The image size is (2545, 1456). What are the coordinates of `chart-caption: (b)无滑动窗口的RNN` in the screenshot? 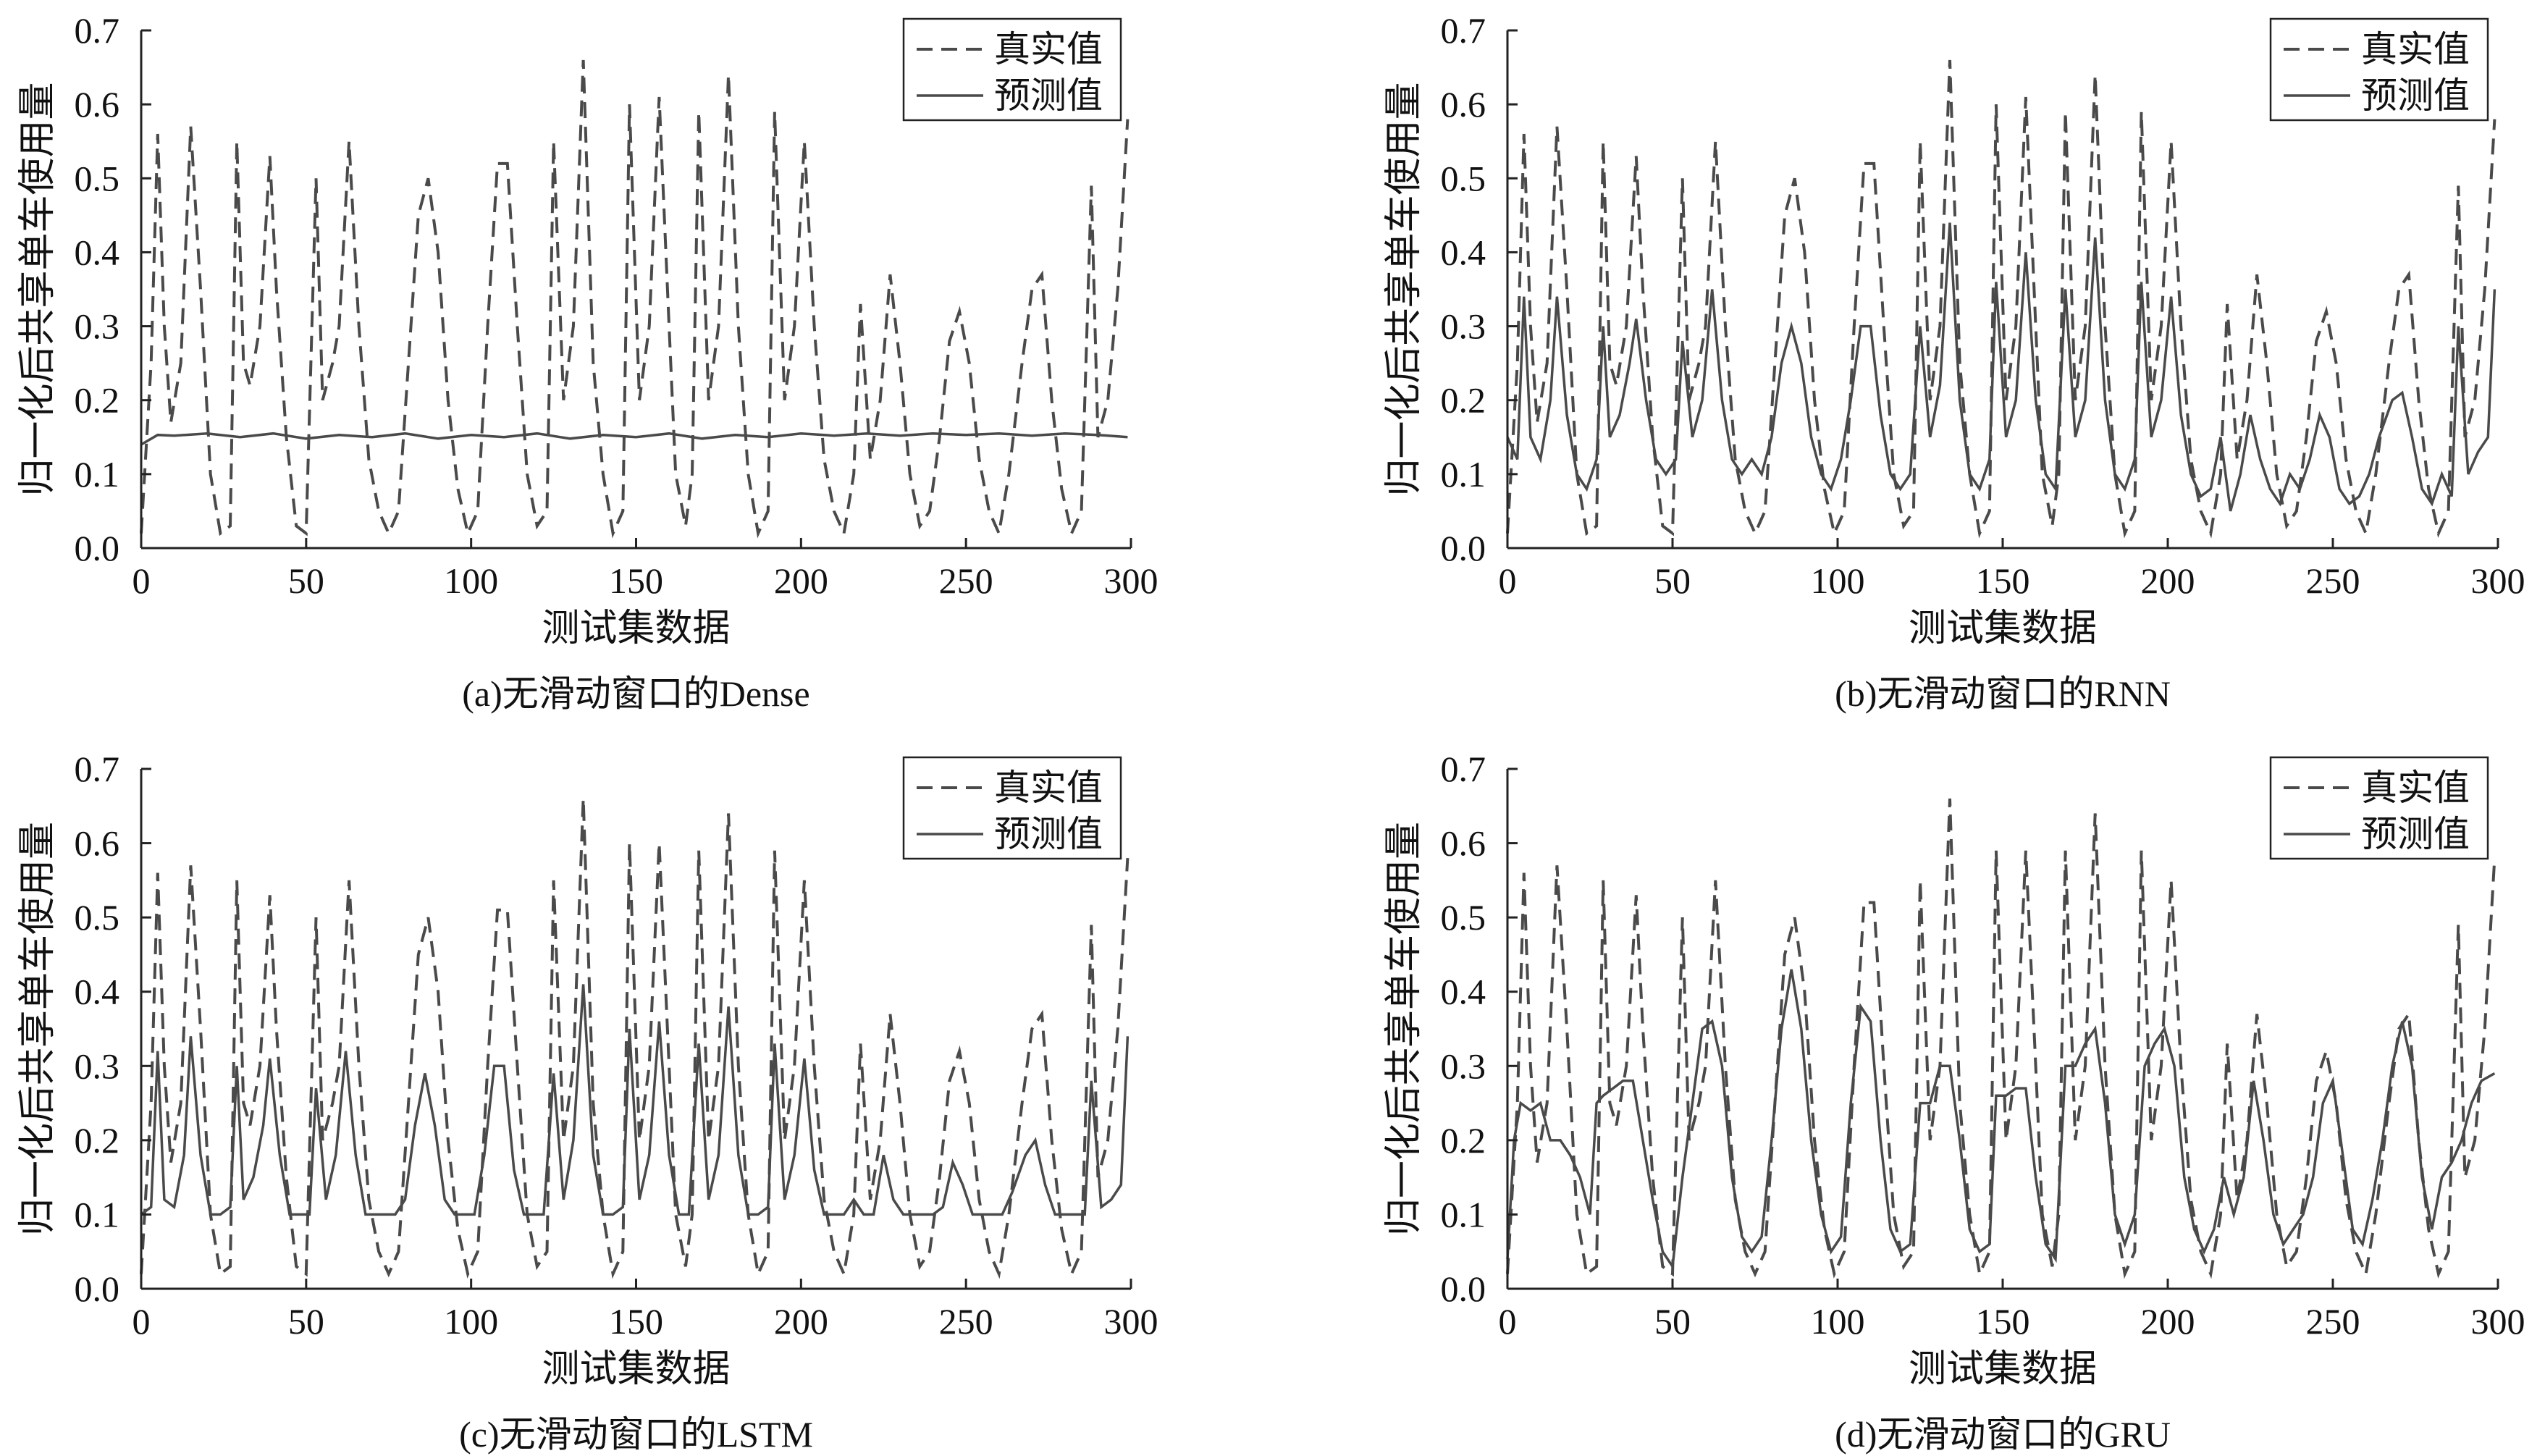 It's located at (2003, 694).